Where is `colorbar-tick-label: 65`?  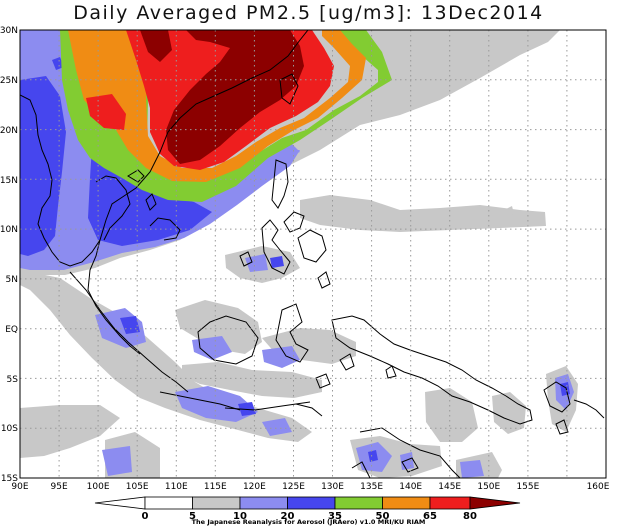 colorbar-tick-label: 65 is located at coordinates (430, 516).